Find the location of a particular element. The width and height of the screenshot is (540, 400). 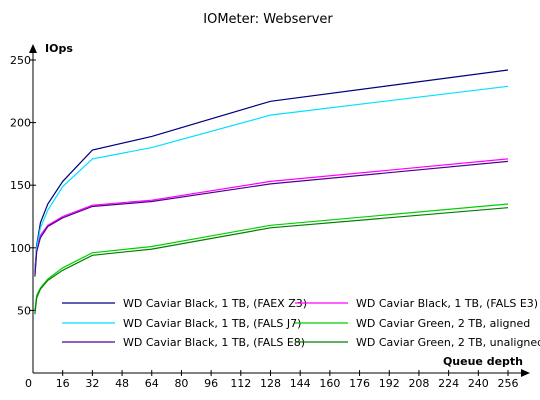

x-tick-label: 64 is located at coordinates (152, 383).